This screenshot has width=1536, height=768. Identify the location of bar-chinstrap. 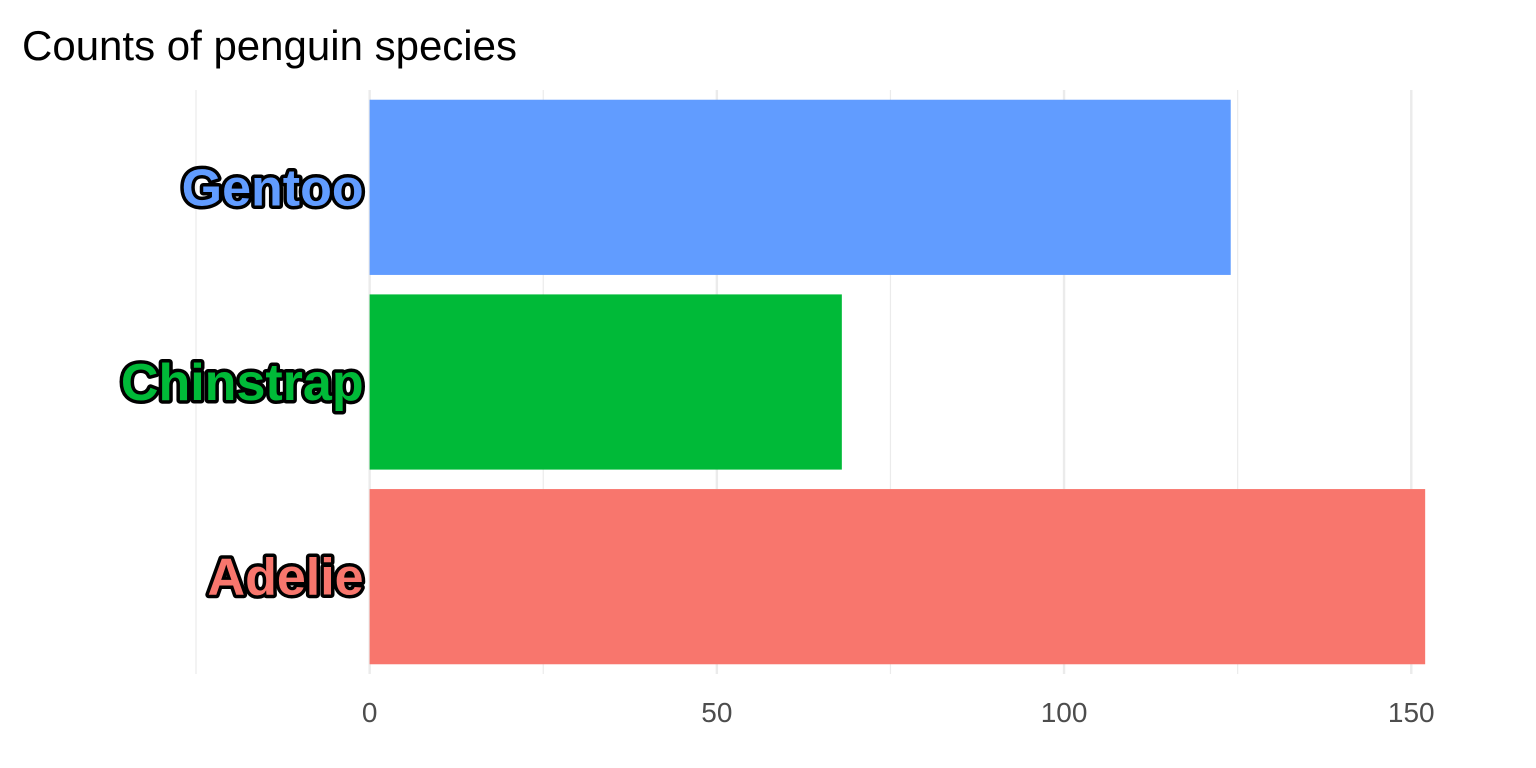
(605, 382).